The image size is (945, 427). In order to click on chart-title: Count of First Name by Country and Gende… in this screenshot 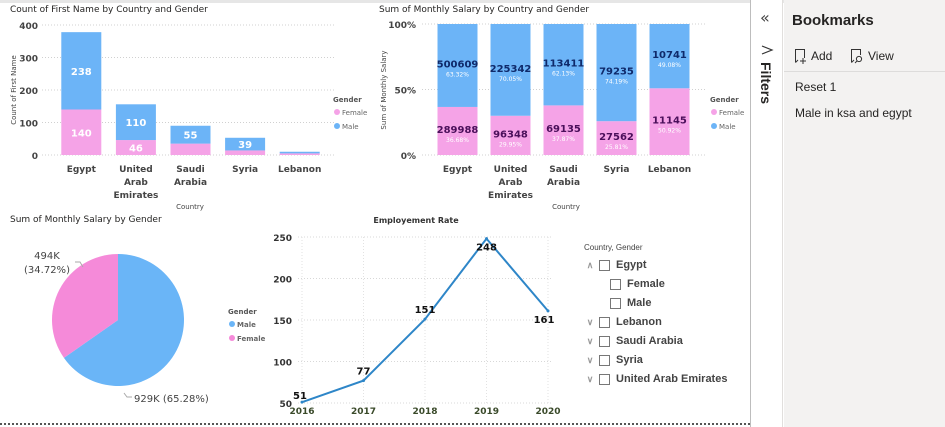, I will do `click(109, 10)`.